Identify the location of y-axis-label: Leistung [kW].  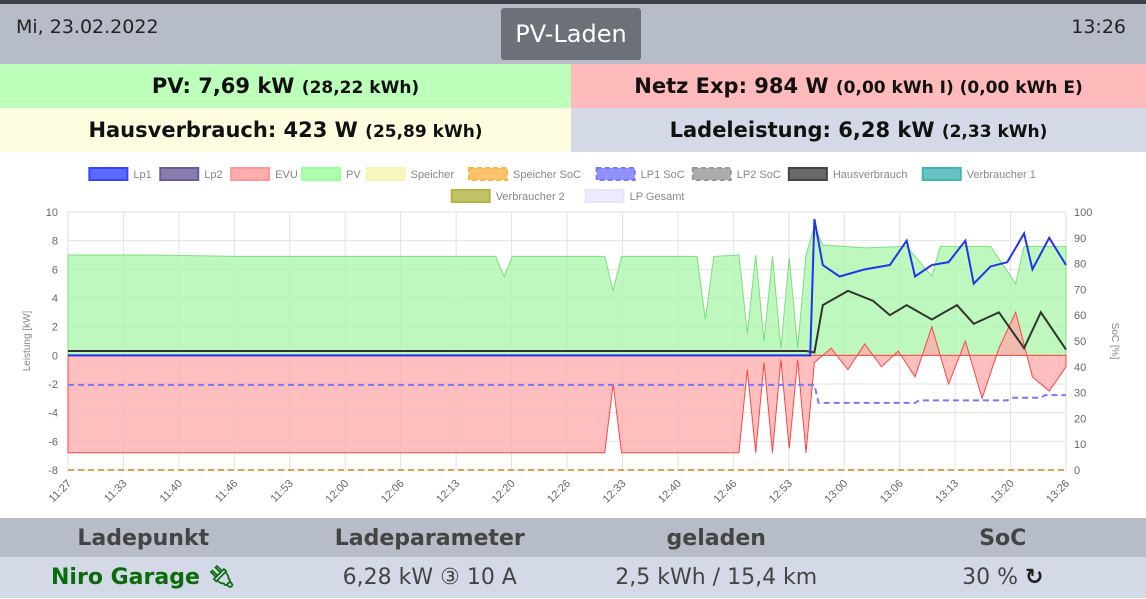
(27, 340).